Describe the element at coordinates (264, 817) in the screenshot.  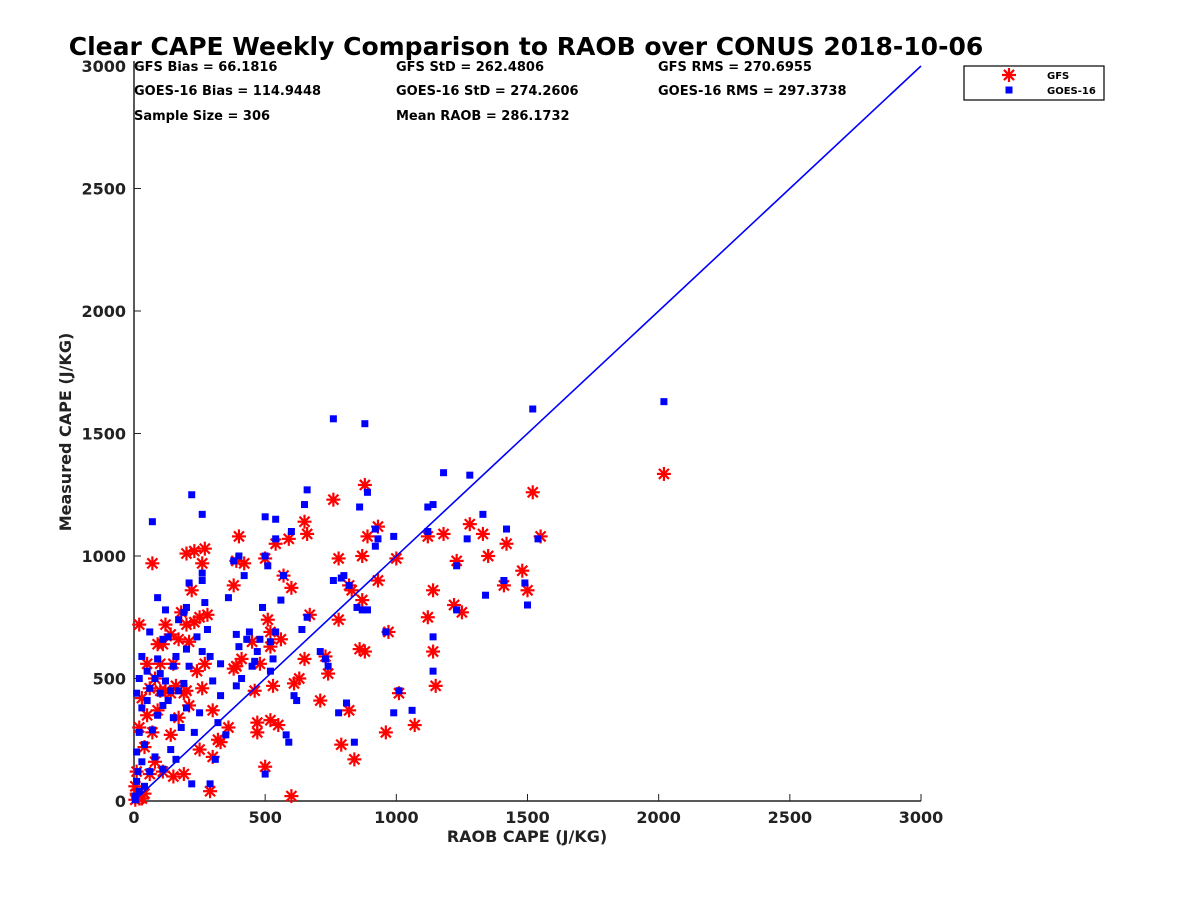
I see `x-tick-label: 500` at that location.